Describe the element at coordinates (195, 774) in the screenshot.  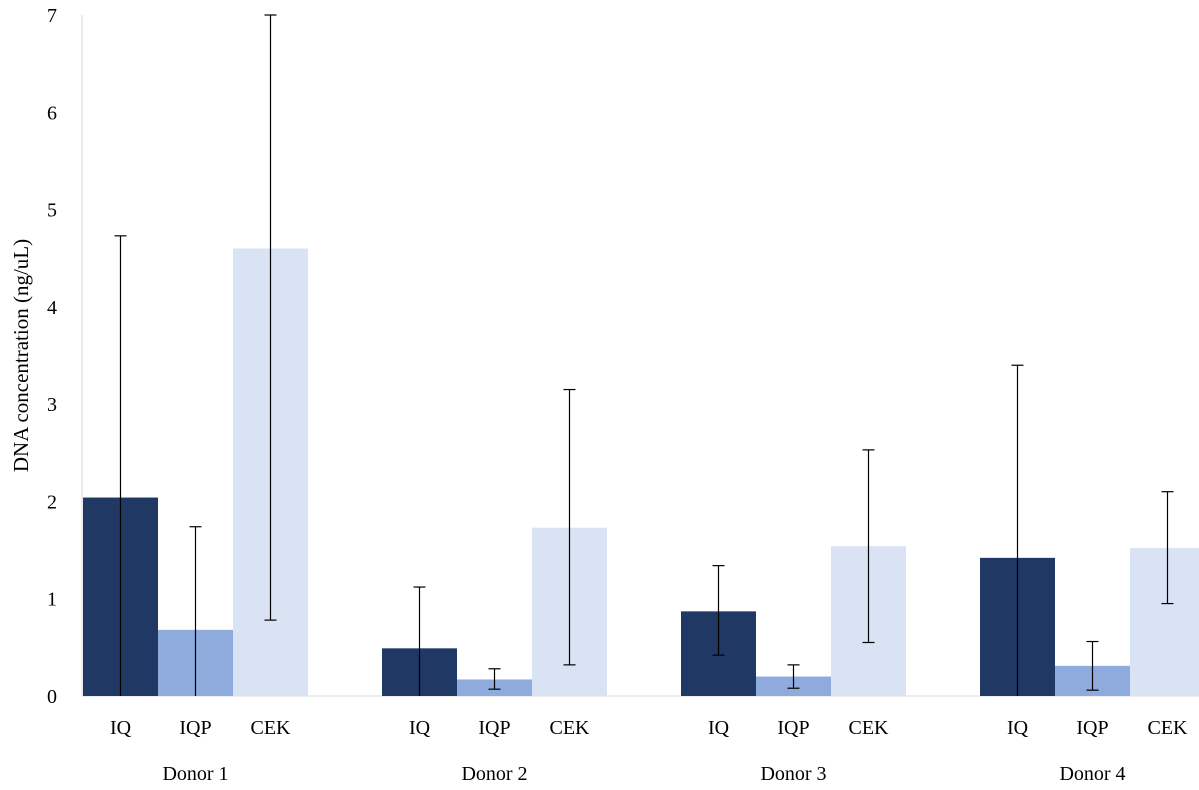
I see `group-label: Donor 1` at that location.